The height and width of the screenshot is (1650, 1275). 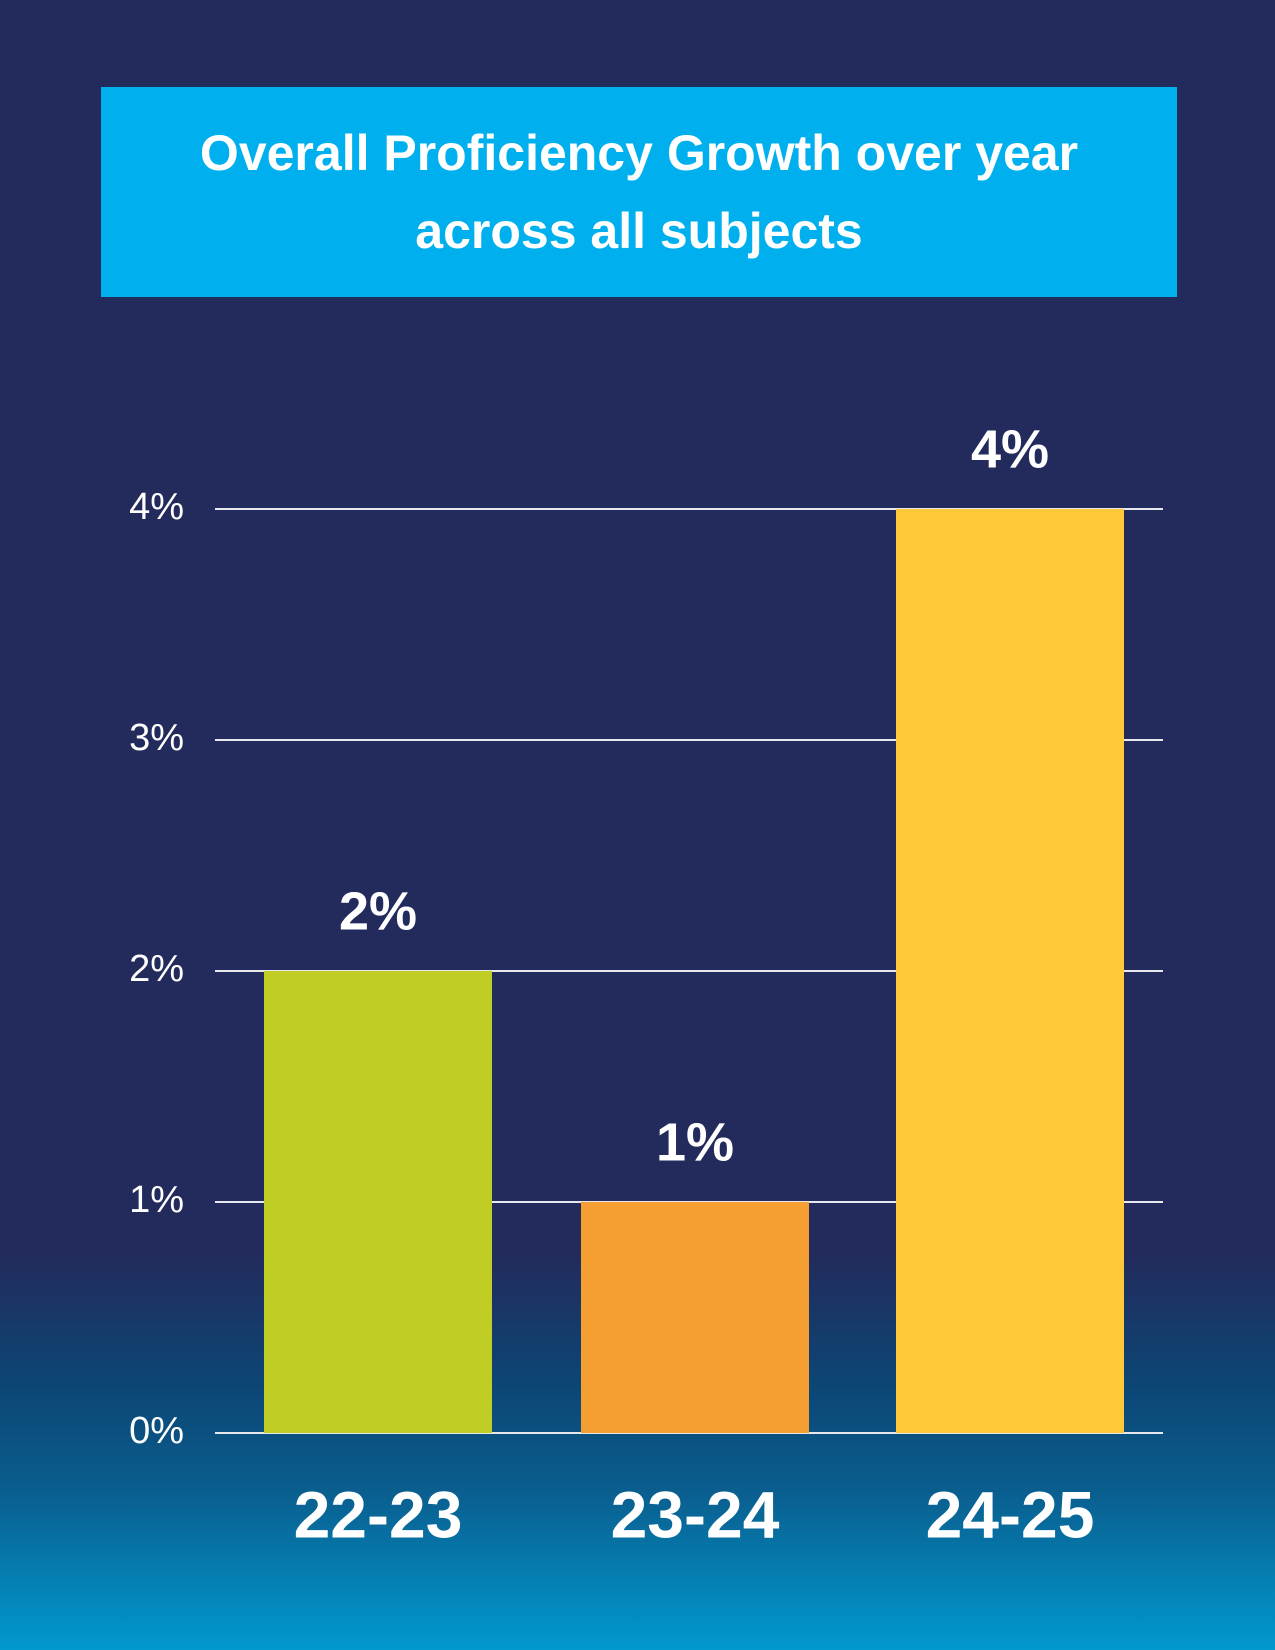 I want to click on x-tick-label: 24-25, so click(x=1010, y=1514).